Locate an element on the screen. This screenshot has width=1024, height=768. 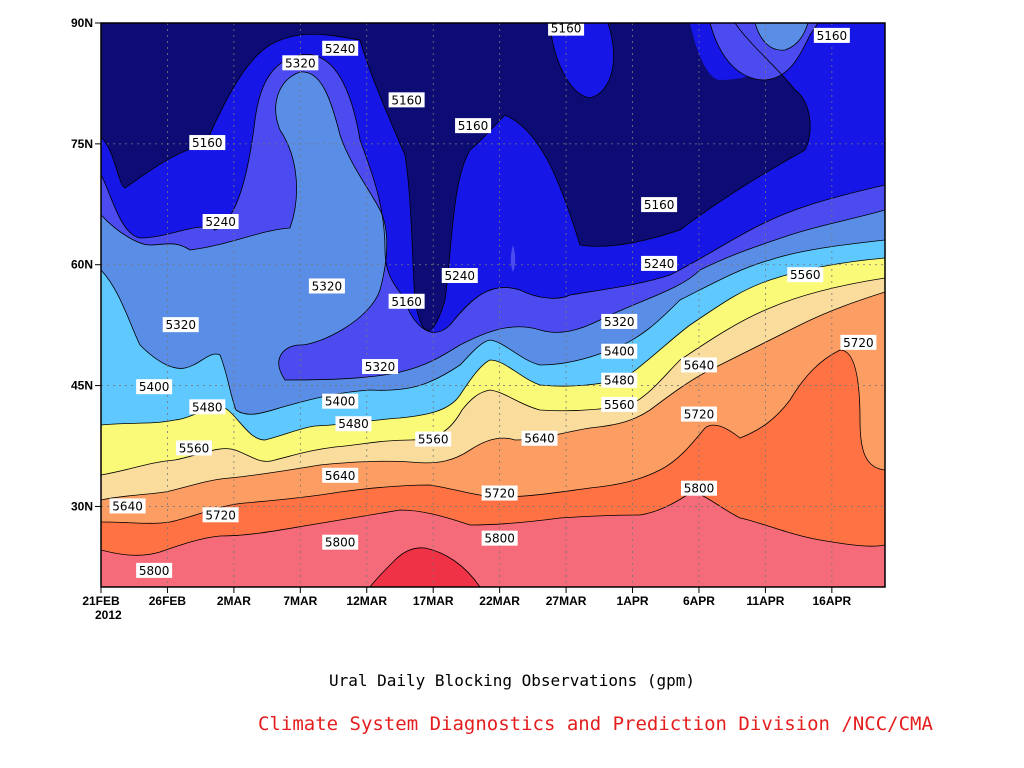
contour-label-5400: 5400 is located at coordinates (619, 351).